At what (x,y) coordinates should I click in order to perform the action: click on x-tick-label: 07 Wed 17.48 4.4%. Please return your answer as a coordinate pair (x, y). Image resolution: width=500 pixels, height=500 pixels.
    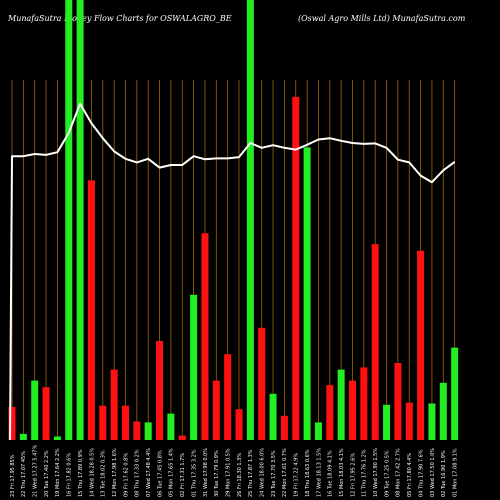
    Looking at the image, I should click on (149, 472).